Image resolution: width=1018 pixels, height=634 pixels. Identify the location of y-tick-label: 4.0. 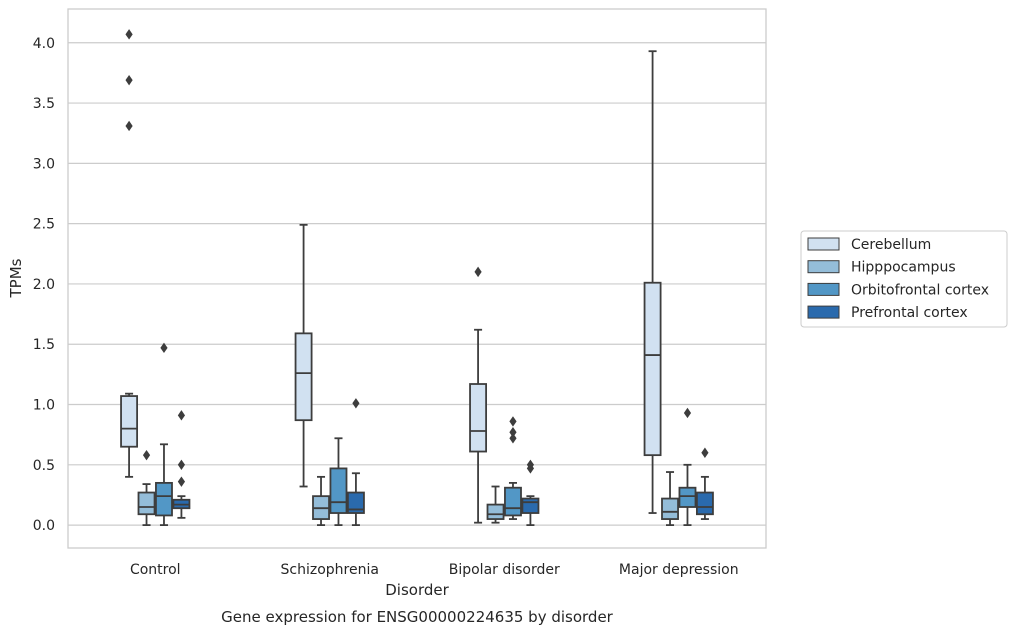
(44, 44).